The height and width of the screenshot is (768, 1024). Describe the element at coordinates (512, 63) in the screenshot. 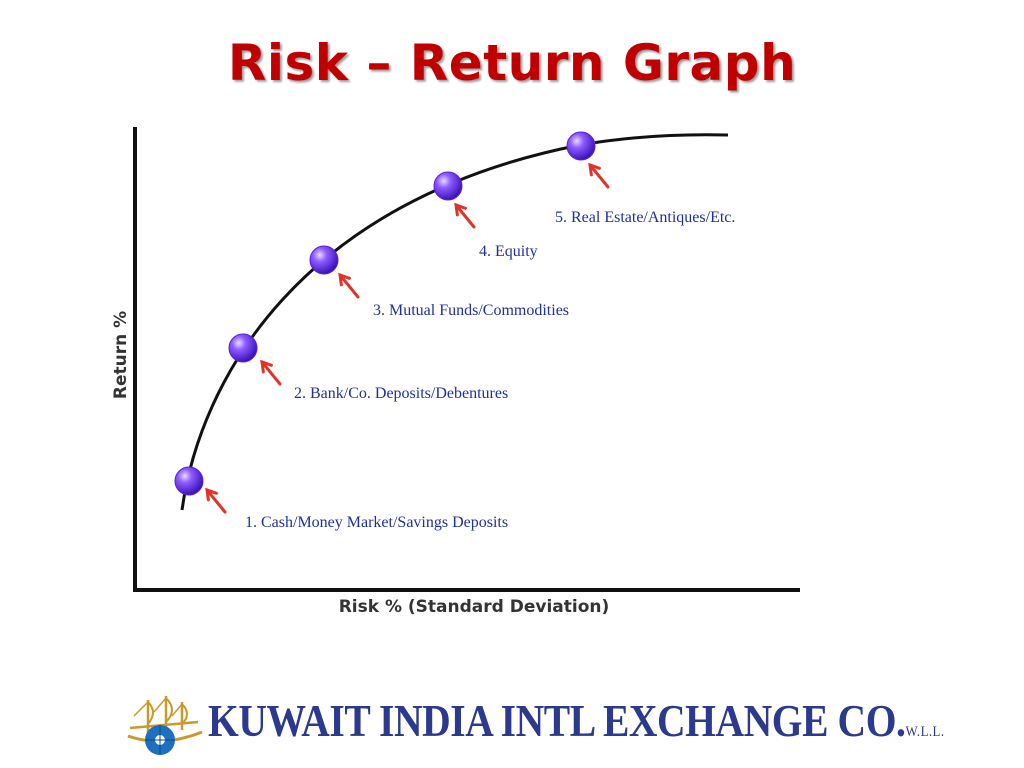

I see `slide-title: Risk – Return Graph` at that location.